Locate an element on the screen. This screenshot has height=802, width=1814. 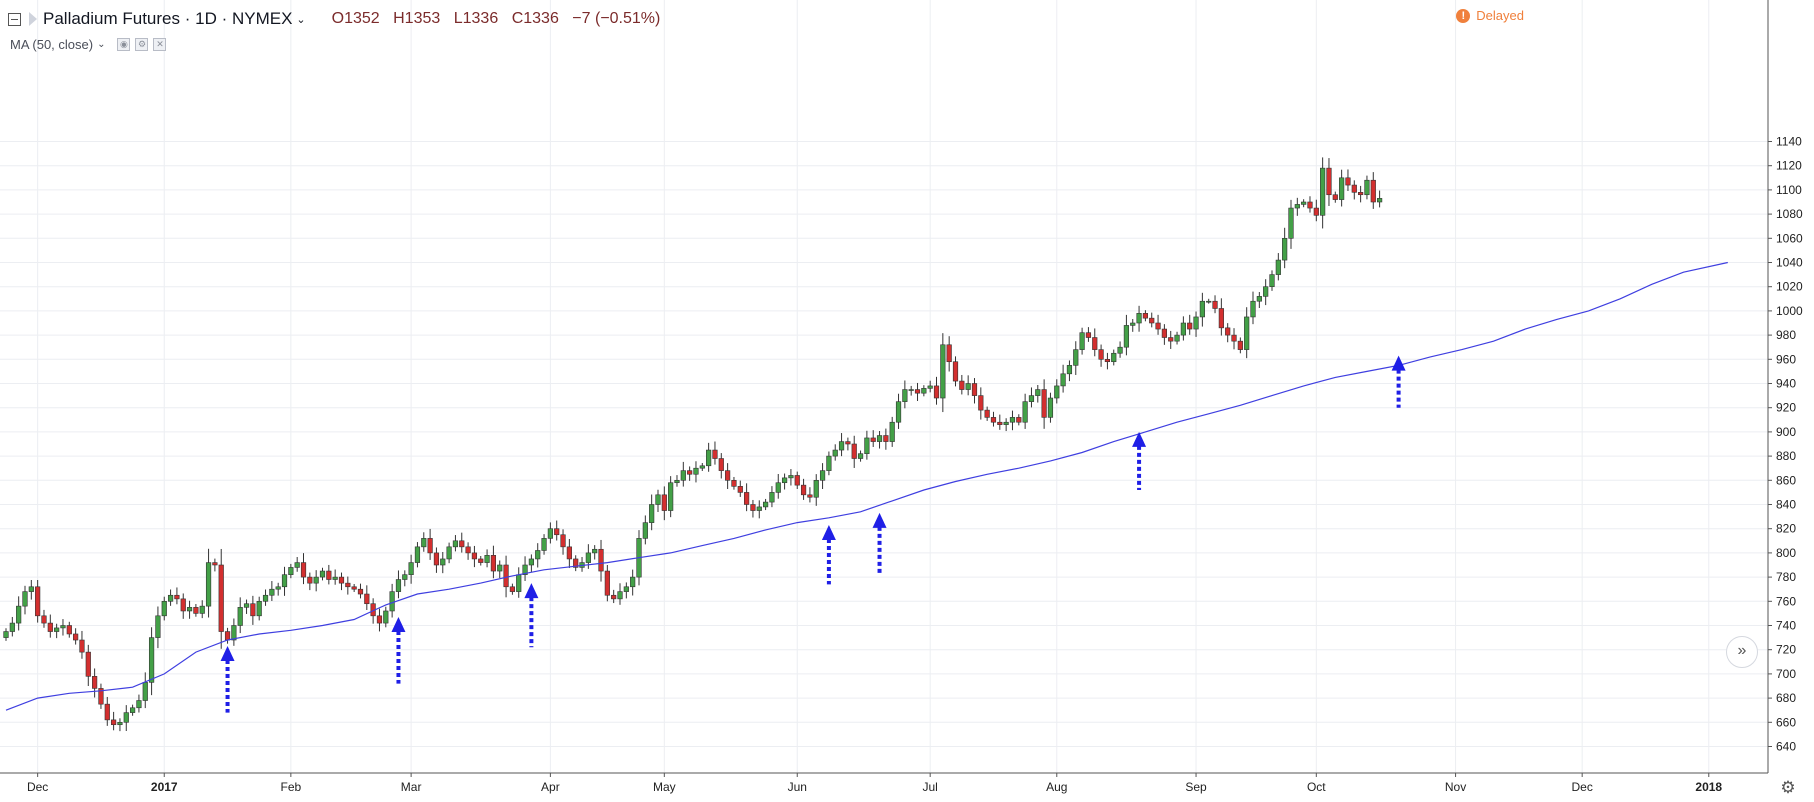
price-tick-label: 760 is located at coordinates (1786, 601).